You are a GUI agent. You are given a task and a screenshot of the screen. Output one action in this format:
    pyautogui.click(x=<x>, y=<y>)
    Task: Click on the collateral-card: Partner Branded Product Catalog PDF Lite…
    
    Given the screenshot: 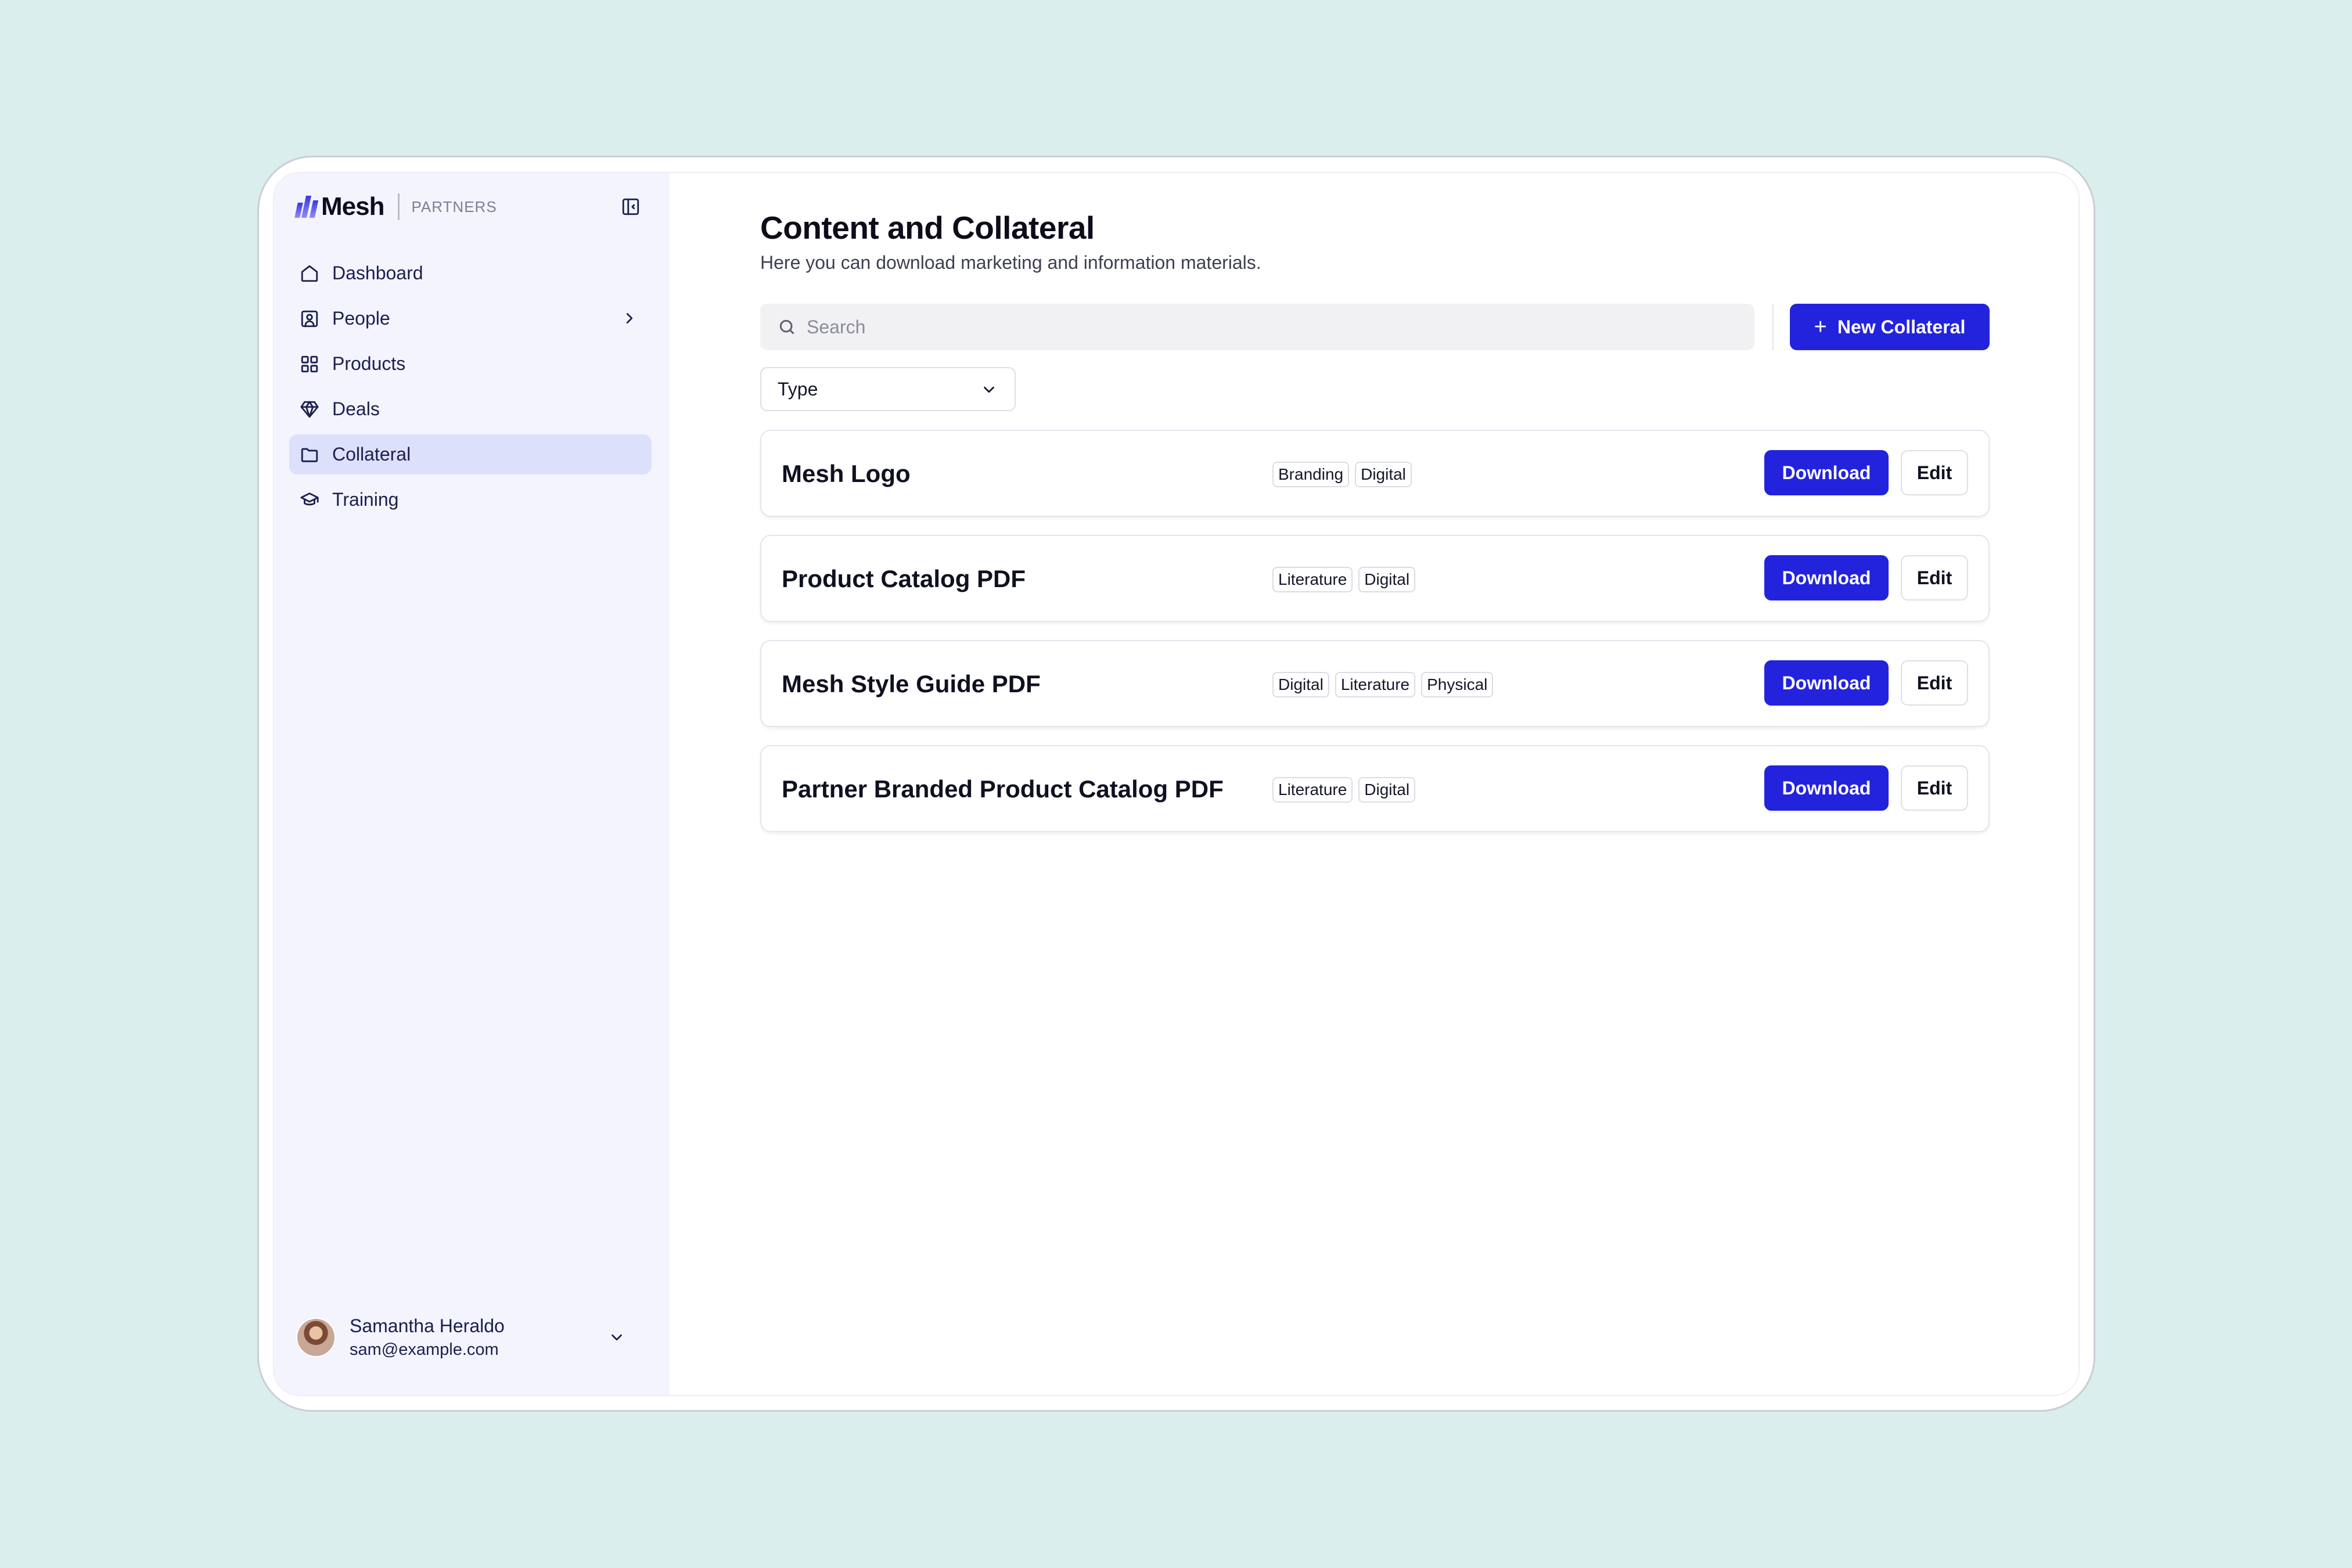 What is the action you would take?
    pyautogui.click(x=1375, y=788)
    